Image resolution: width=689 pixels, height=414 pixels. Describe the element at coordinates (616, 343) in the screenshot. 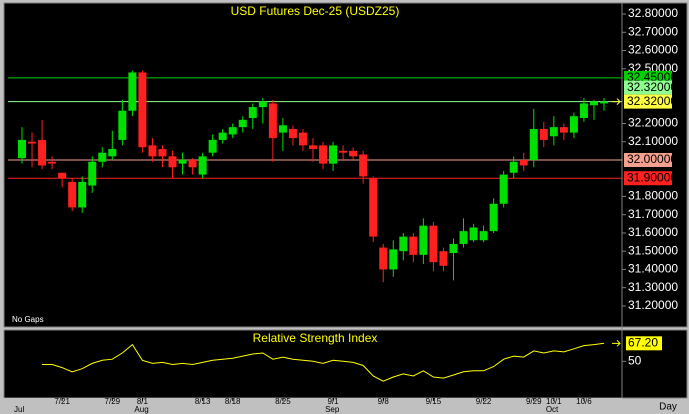

I see `rsi-last-arrow` at that location.